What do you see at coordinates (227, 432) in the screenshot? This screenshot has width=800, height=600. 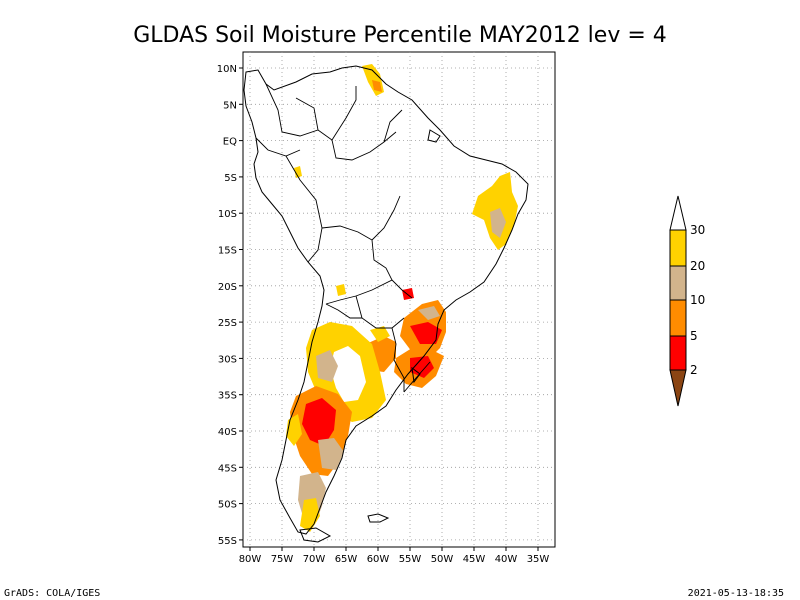 I see `lat-label: 40S` at bounding box center [227, 432].